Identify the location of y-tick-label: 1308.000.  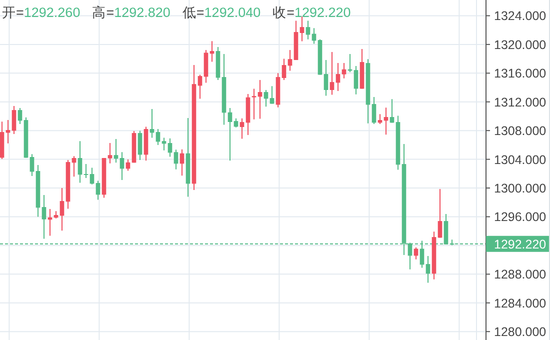
(520, 131).